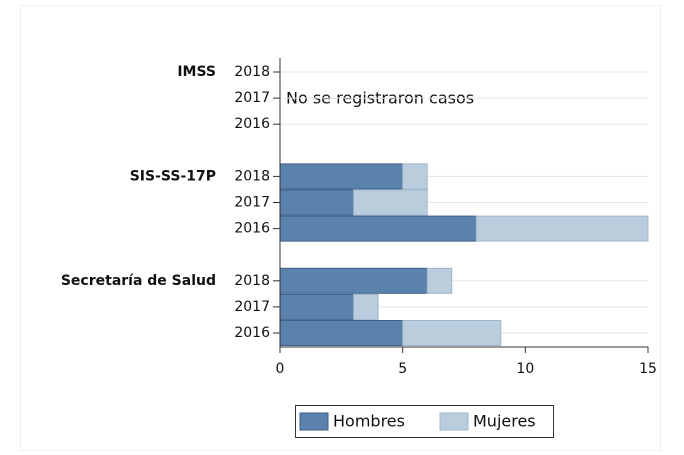  I want to click on group-label: Secretaría de Salud, so click(138, 281).